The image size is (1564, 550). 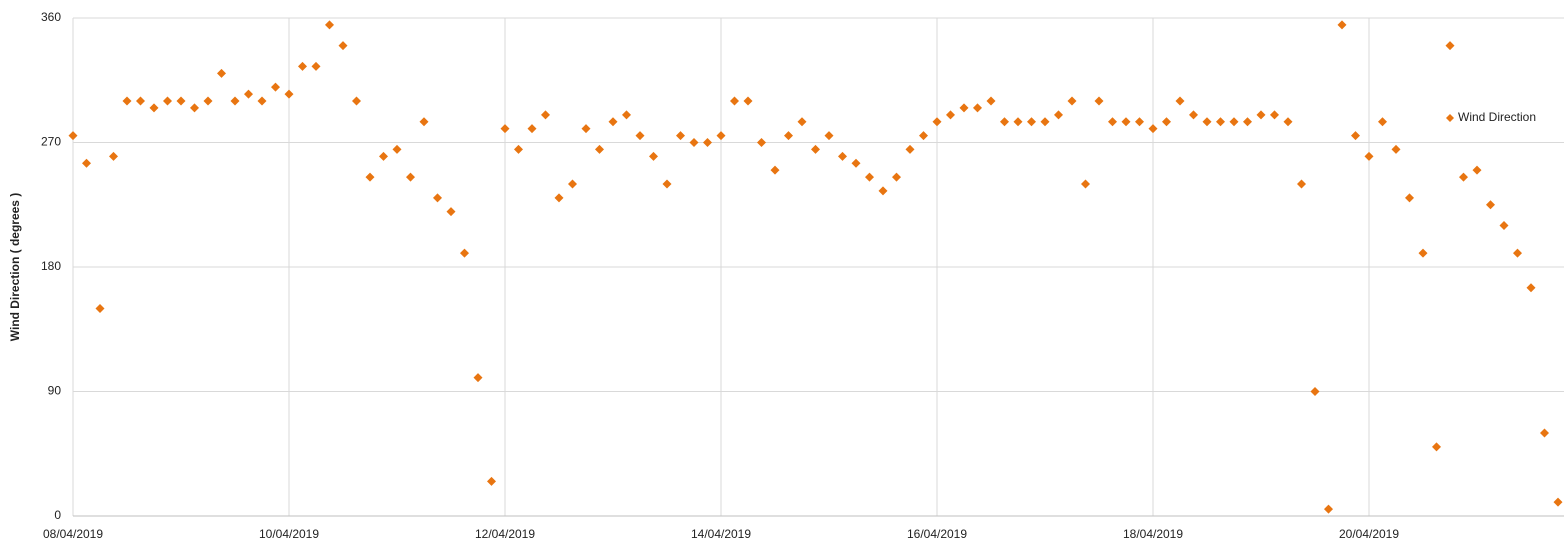 I want to click on x-tick-label: 10/04/2019, so click(x=289, y=534).